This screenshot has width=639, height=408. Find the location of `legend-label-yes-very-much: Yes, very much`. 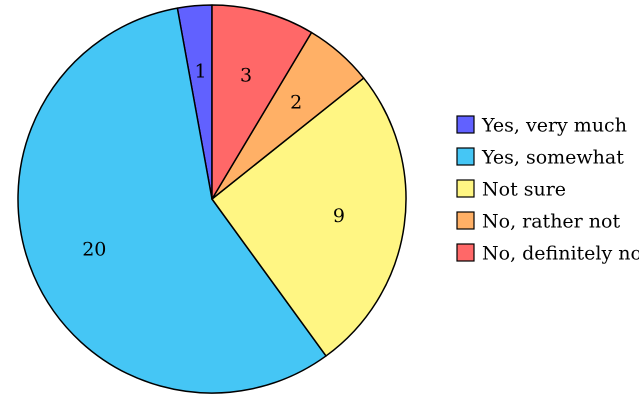

legend-label-yes-very-much: Yes, very much is located at coordinates (554, 126).